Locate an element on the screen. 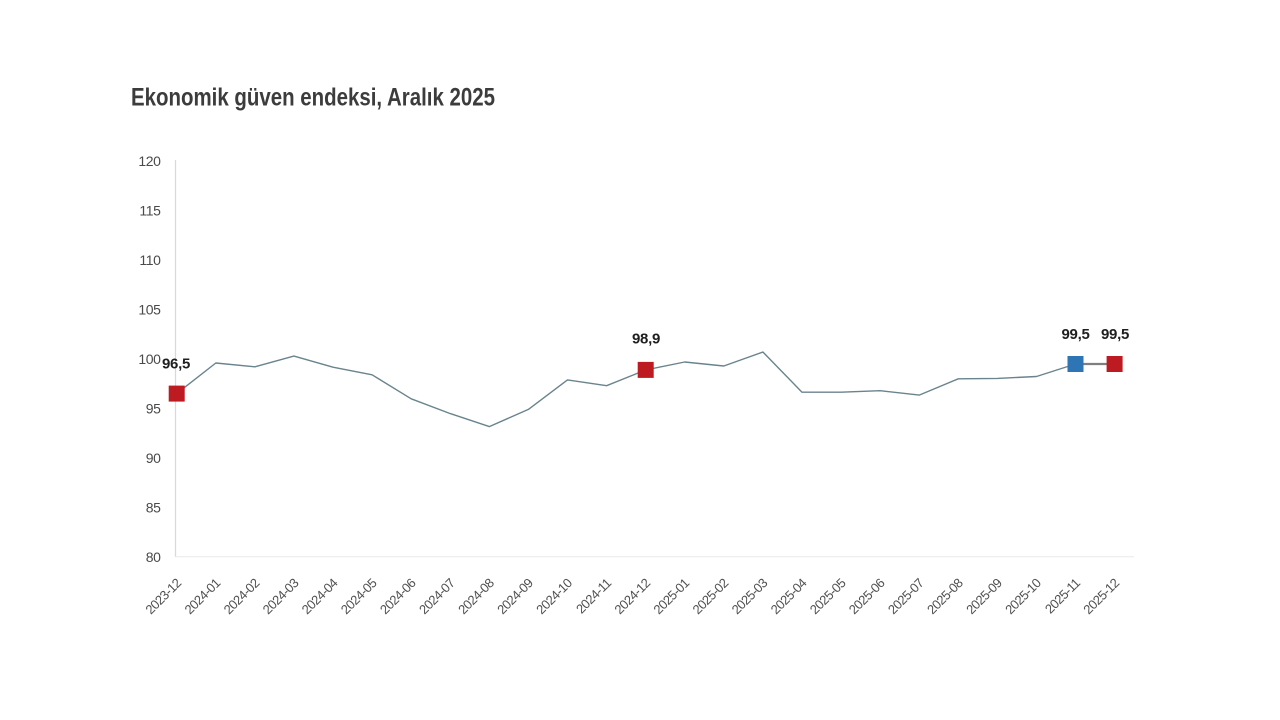 This screenshot has height=720, width=1280. svg-text: 95 is located at coordinates (153, 409).